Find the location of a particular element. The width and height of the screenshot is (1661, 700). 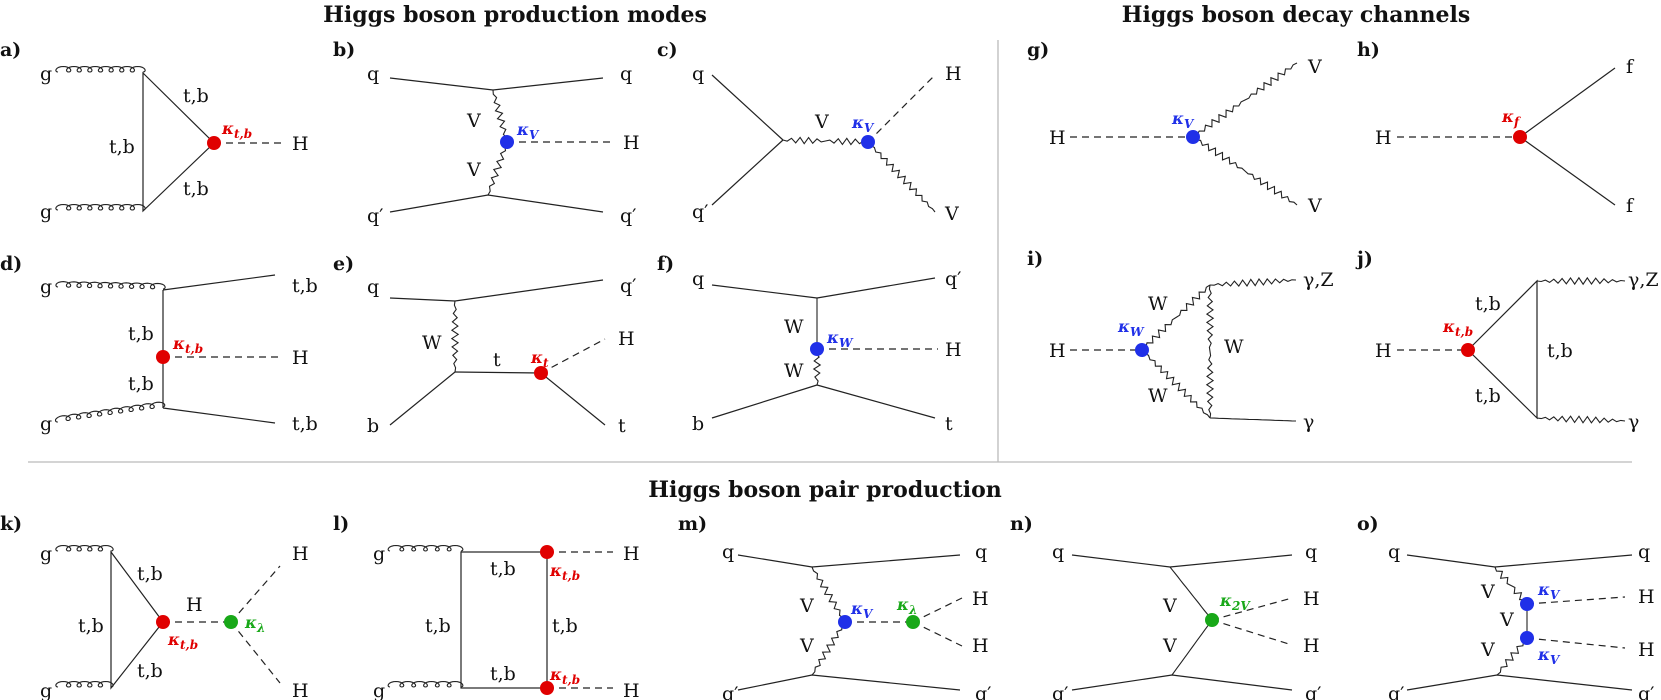

coupling-kappa-lambda: κλ is located at coordinates (254, 624).